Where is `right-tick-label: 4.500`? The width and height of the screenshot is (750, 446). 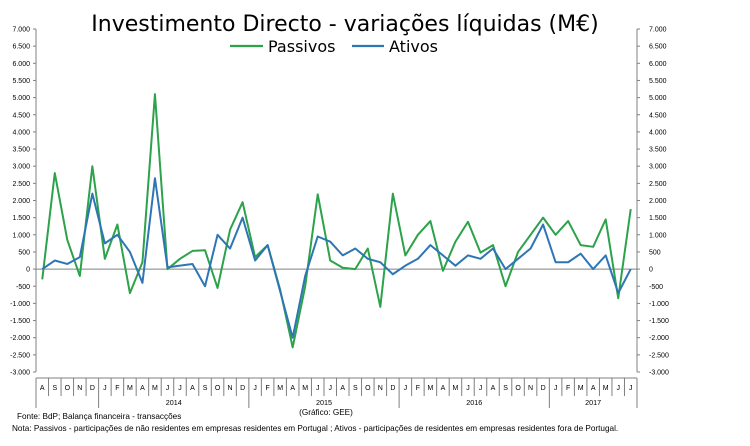
right-tick-label: 4.500 is located at coordinates (658, 115).